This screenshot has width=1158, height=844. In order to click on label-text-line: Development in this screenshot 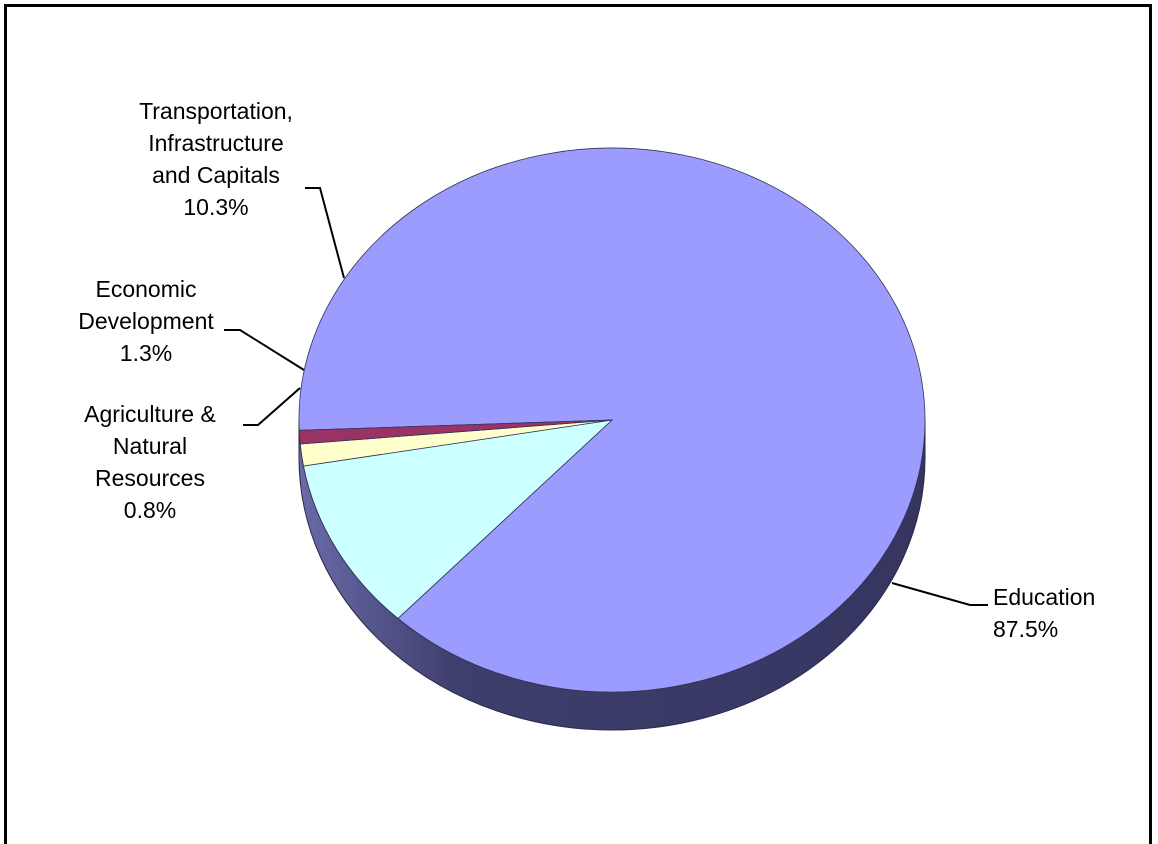, I will do `click(146, 321)`.